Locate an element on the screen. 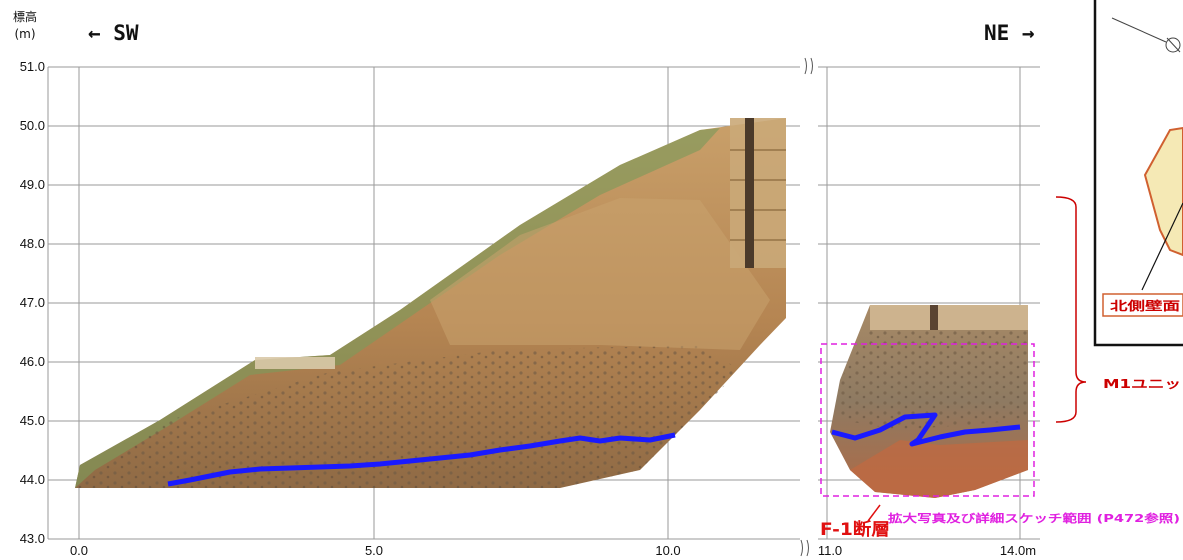 The image size is (1183, 560). elevation-label: 標高 is located at coordinates (25, 16).